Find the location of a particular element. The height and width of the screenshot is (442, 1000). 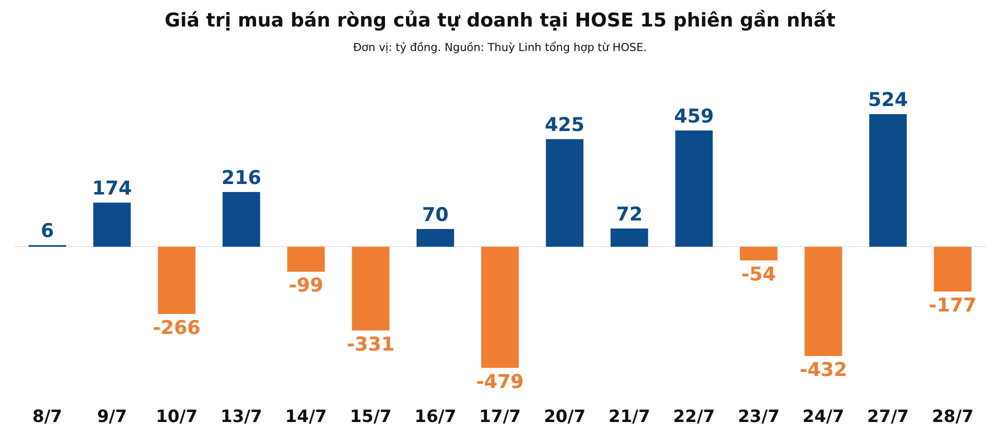

x-tick-label: 13/7 is located at coordinates (241, 417).